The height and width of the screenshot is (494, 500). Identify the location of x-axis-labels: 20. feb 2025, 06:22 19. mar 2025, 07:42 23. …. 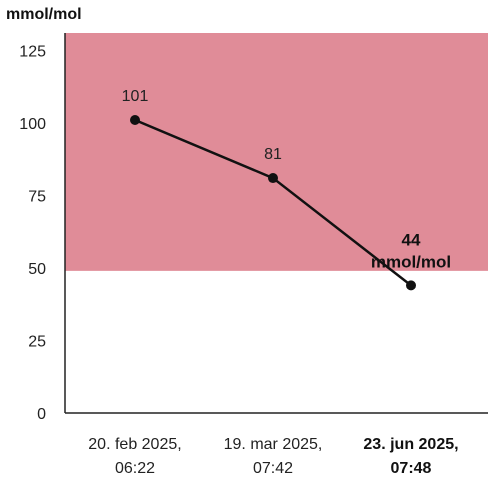
(273, 456).